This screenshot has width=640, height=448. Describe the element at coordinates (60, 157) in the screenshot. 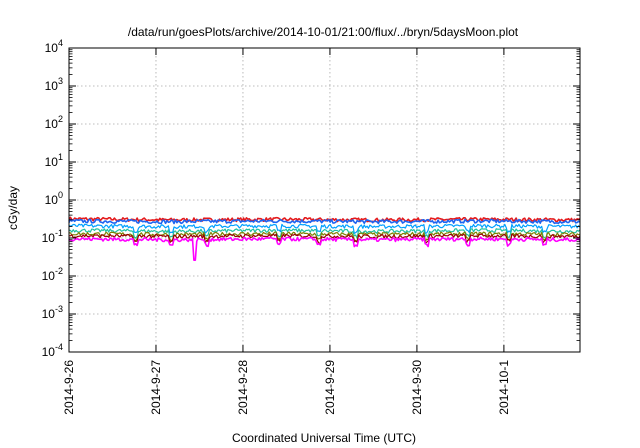

I see `y-tick-exponent: 1` at that location.